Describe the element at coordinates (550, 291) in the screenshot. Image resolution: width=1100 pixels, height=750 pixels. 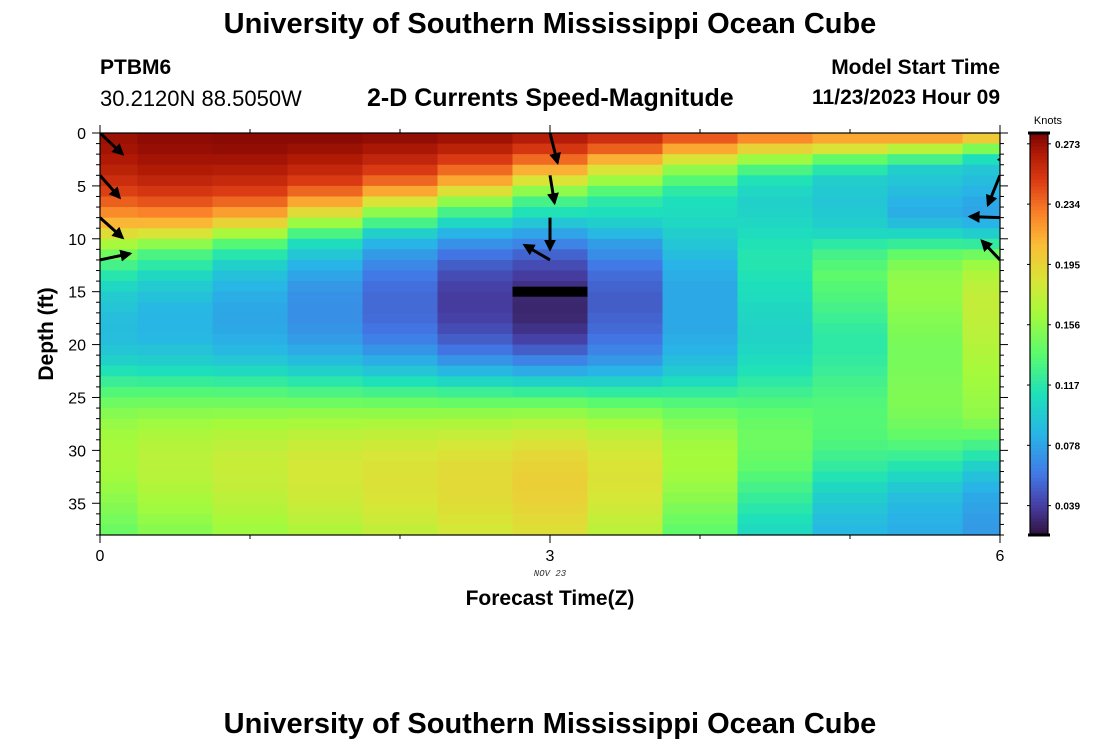
I see `annotation-bar` at that location.